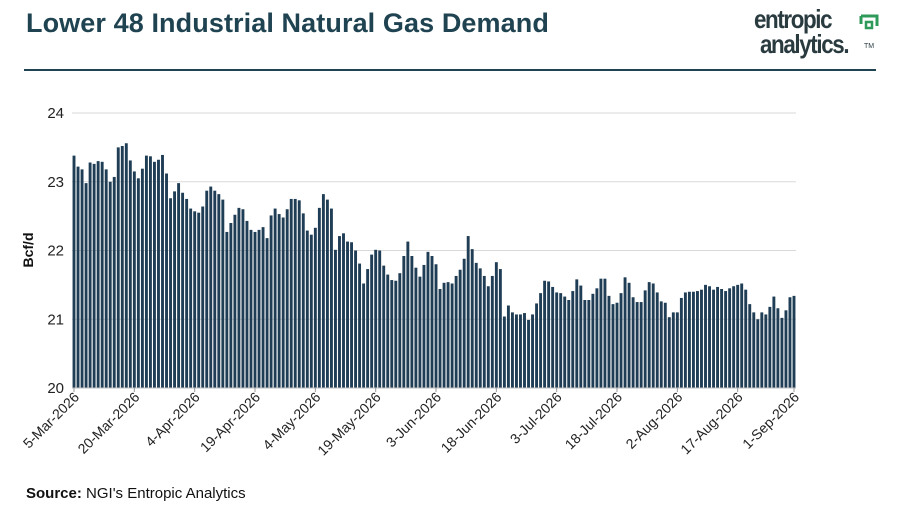  I want to click on entropic-analytics-logo: entropic analytics. TM, so click(818, 34).